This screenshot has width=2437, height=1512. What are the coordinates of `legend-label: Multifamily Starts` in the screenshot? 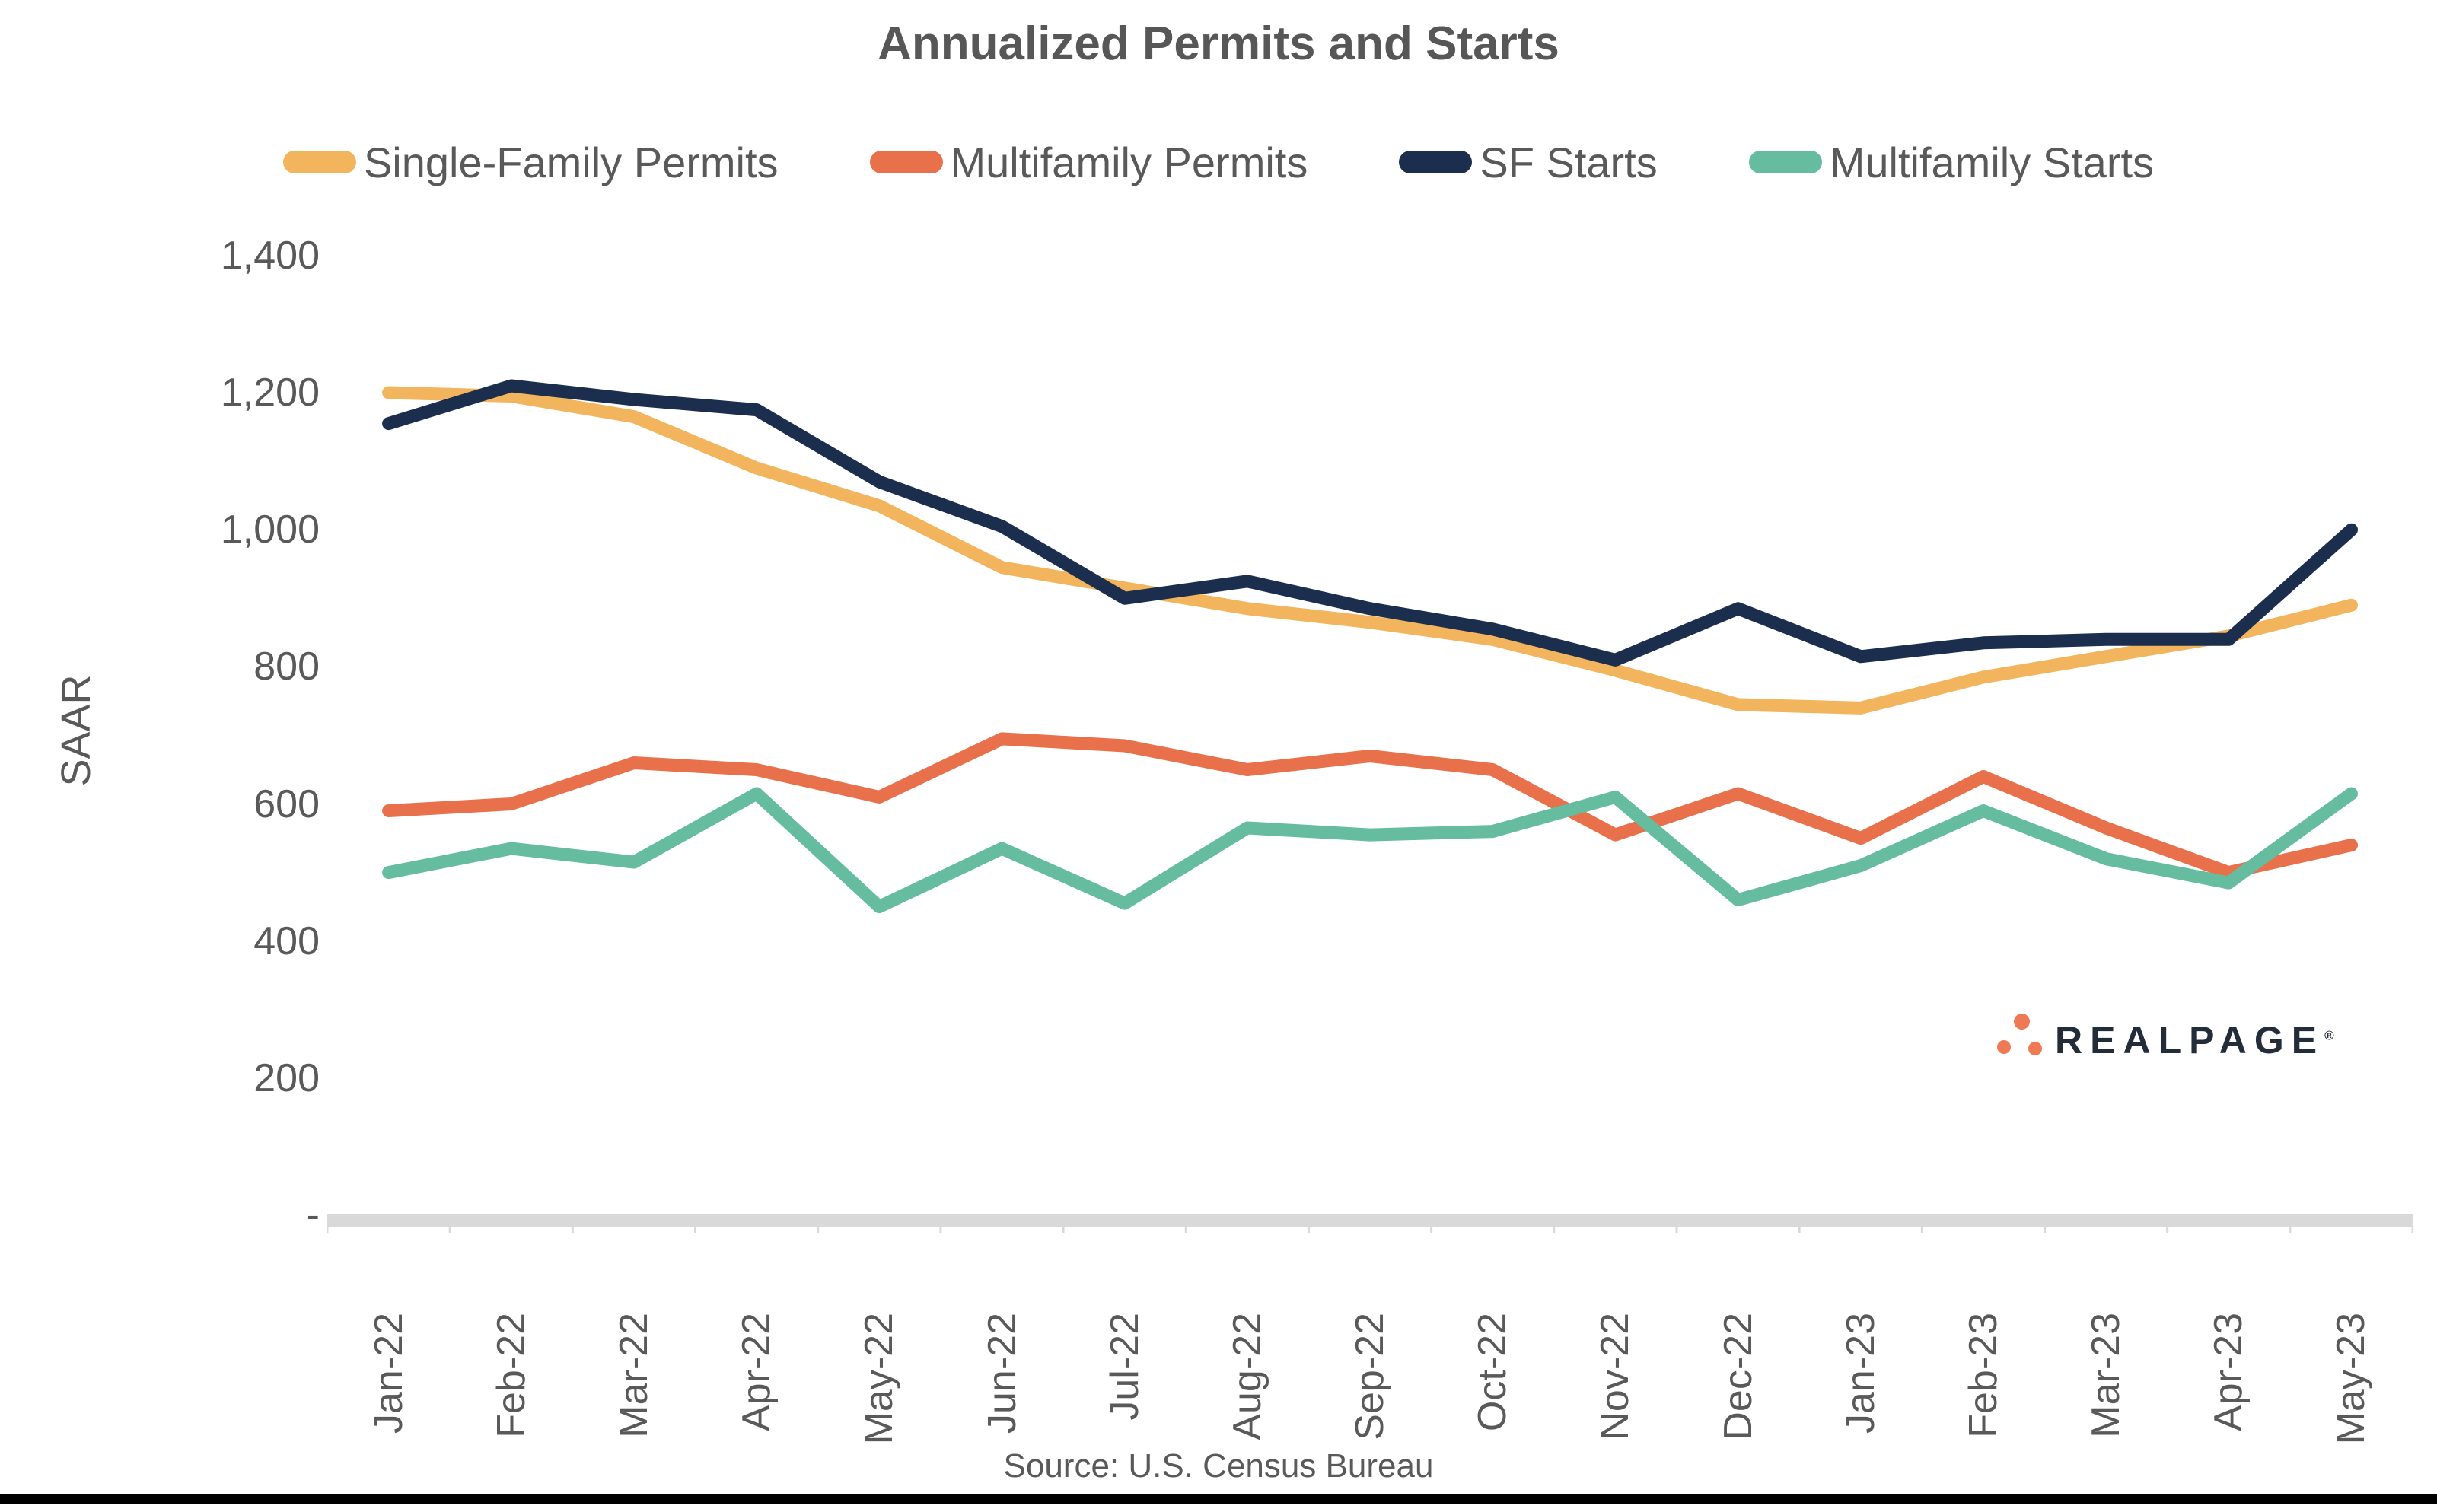 It's located at (1992, 162).